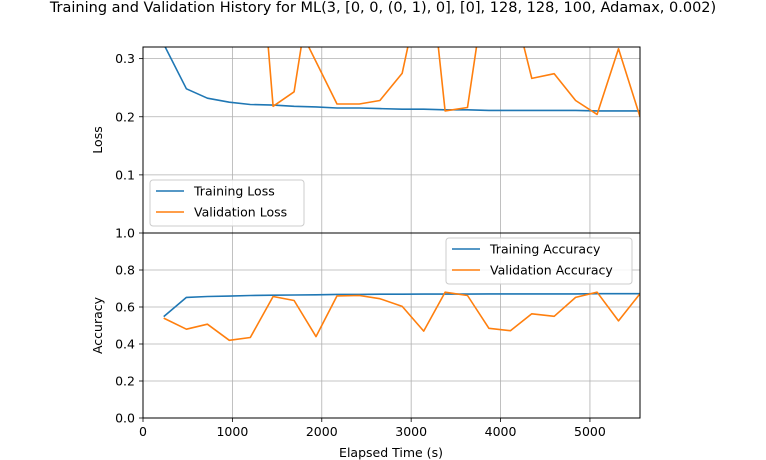 This screenshot has width=766, height=460. Describe the element at coordinates (125, 344) in the screenshot. I see `y-tick-label: 0.4` at that location.